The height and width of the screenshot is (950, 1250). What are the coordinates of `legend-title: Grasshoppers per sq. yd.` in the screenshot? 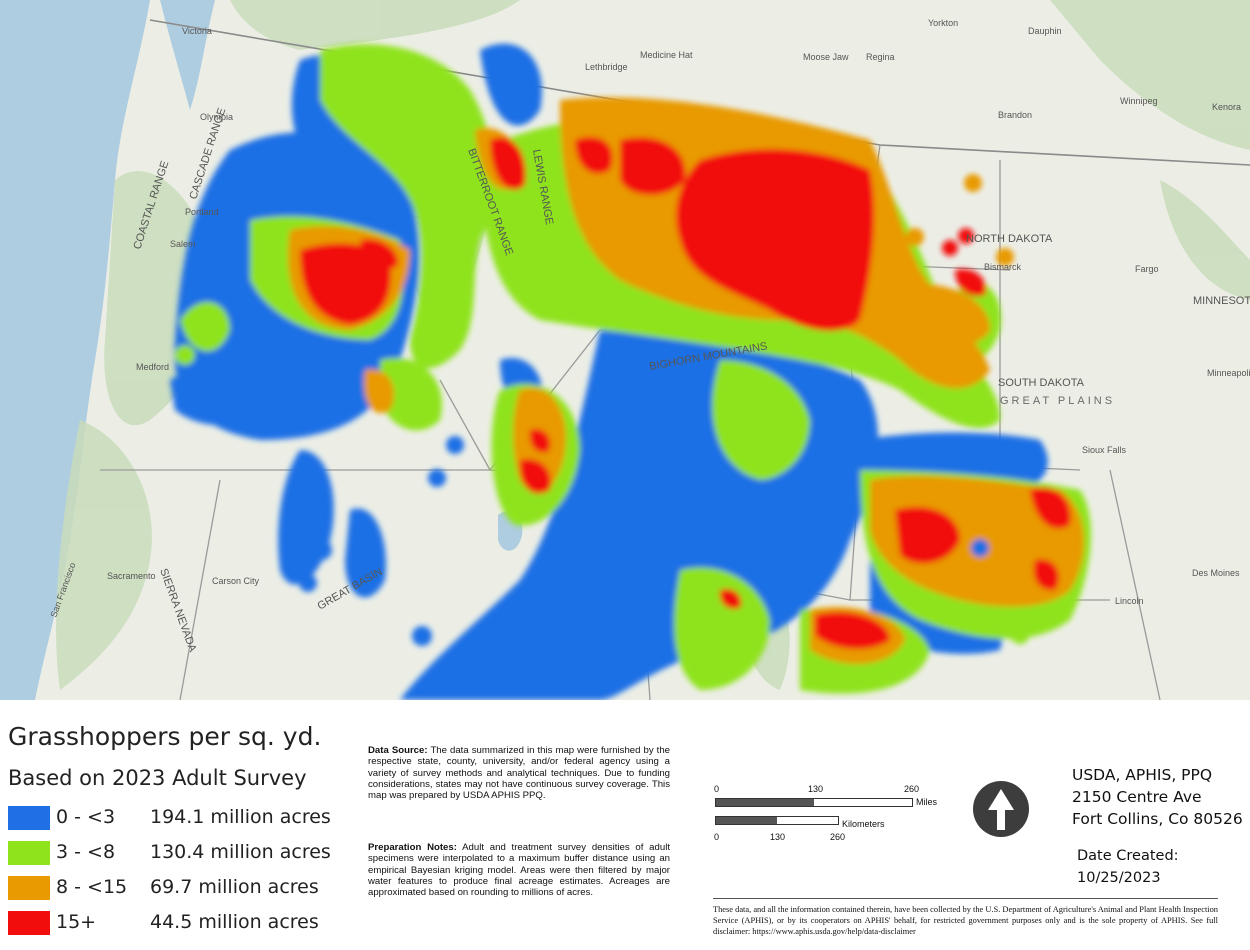 It's located at (165, 736).